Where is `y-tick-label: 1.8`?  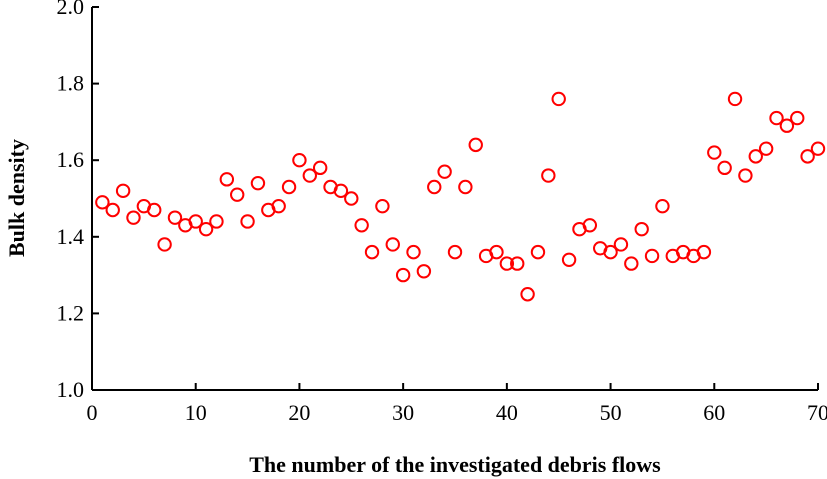 y-tick-label: 1.8 is located at coordinates (71, 83).